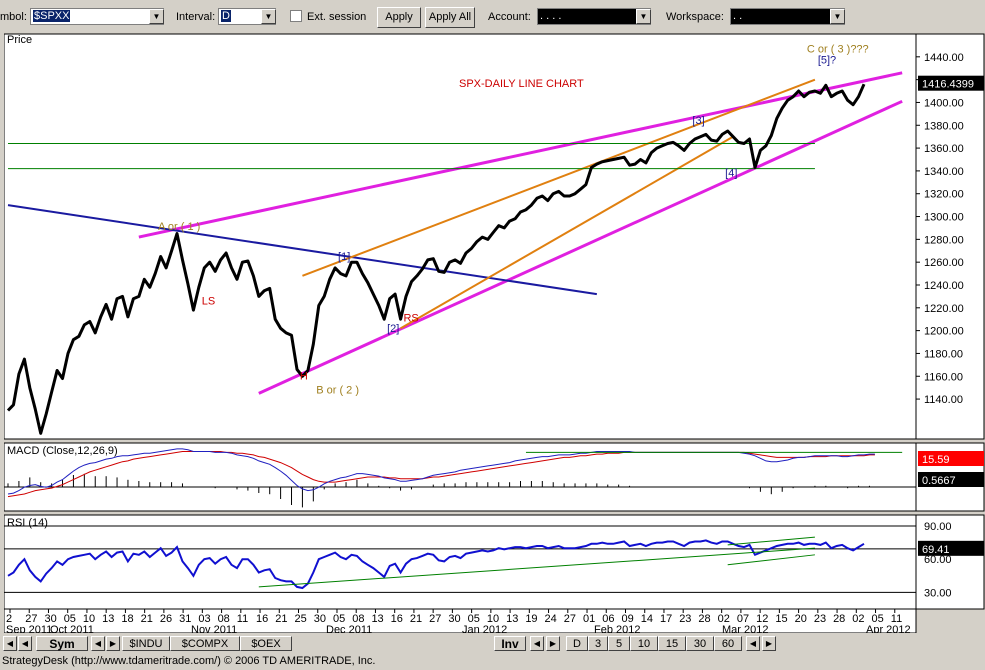 This screenshot has width=985, height=670. Describe the element at coordinates (204, 619) in the screenshot. I see `x-day-label: 03` at that location.